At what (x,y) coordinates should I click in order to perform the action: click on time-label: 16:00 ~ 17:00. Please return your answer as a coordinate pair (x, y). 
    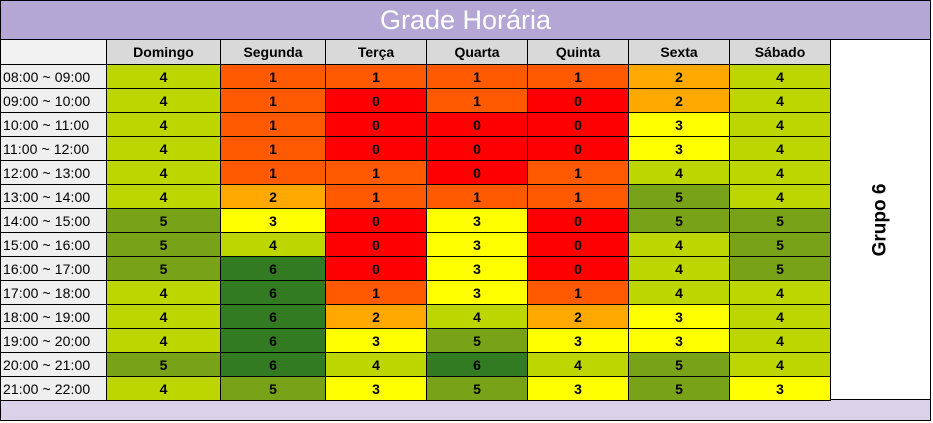
    Looking at the image, I should click on (53, 268).